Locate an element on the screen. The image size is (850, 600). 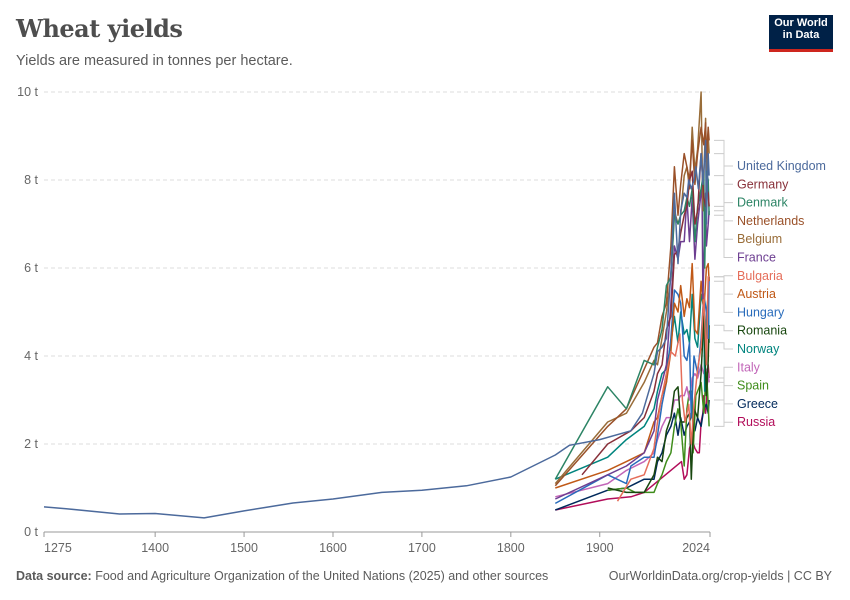
series-line-denmark is located at coordinates (632, 325).